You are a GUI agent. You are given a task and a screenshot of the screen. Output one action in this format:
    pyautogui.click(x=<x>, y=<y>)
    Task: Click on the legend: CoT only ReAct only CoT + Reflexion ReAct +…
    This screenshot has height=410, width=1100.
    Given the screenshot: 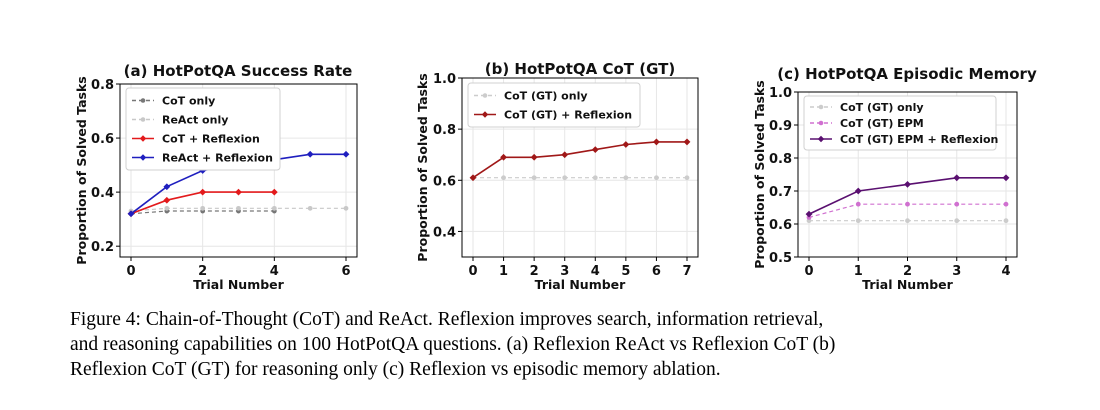 What is the action you would take?
    pyautogui.click(x=203, y=129)
    